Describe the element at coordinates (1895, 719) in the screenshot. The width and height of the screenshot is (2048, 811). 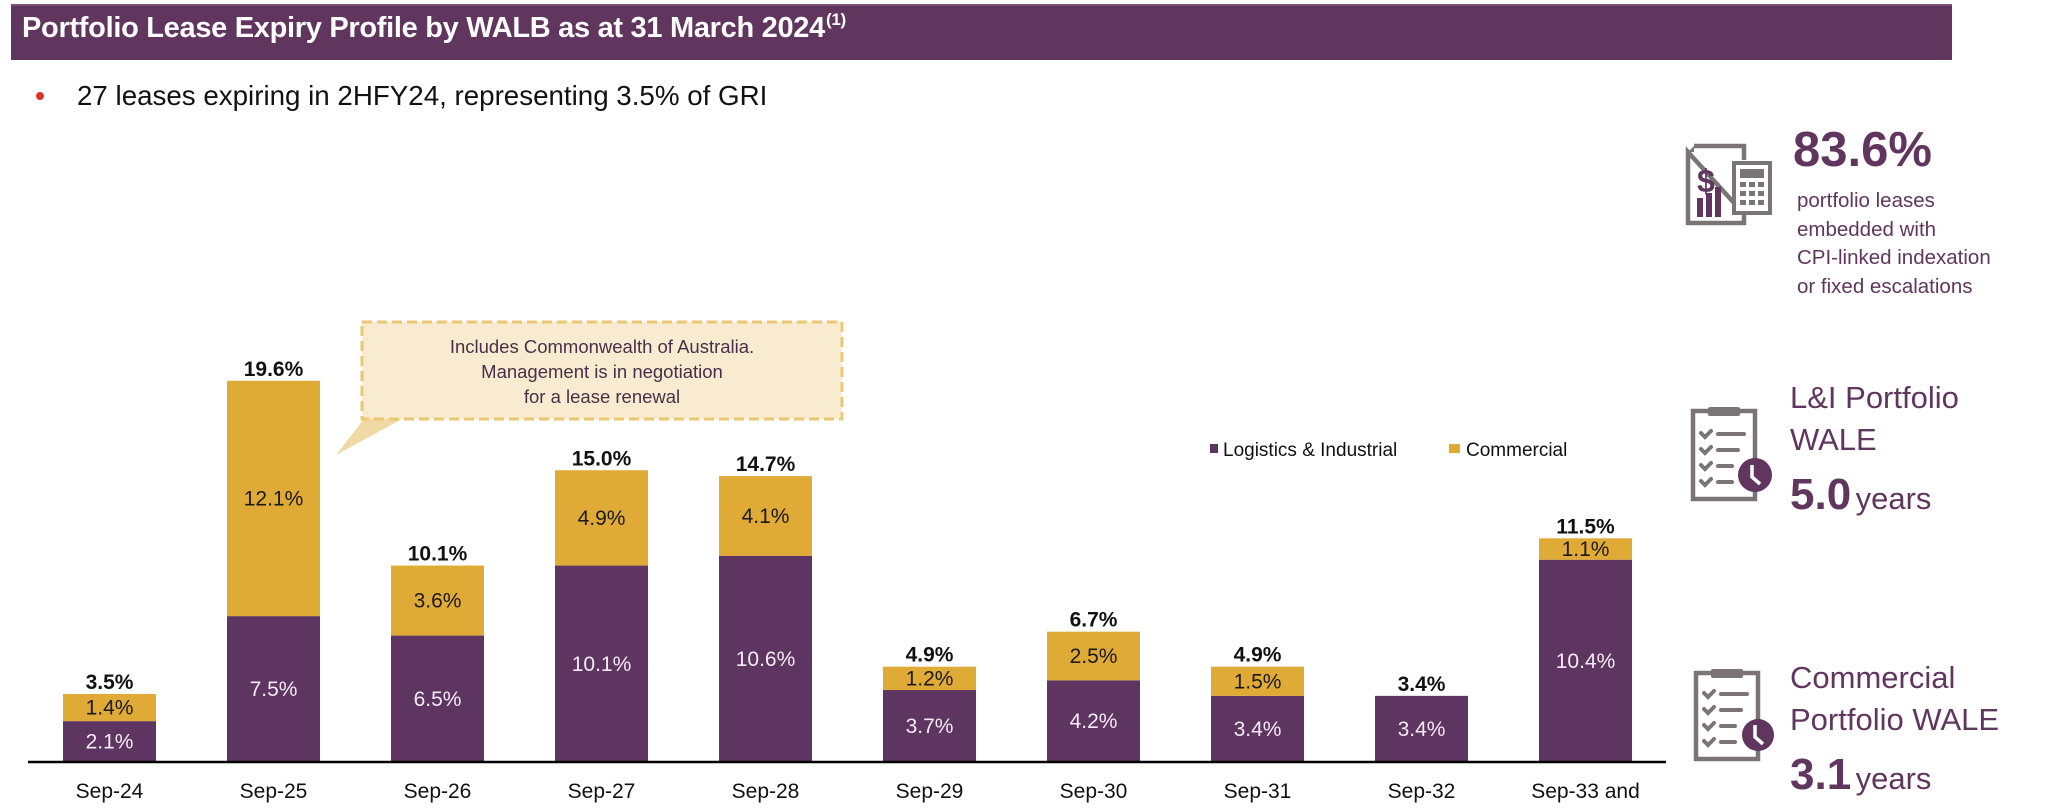
I see `kpi-label-line: Portfolio WALE` at that location.